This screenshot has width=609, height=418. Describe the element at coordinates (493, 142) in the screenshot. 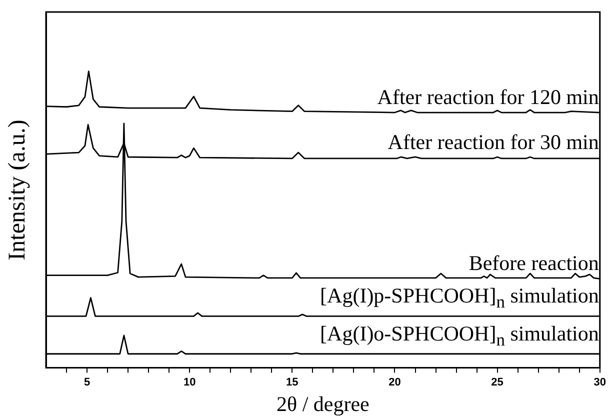

I see `series-label: After reaction for 30 min` at that location.